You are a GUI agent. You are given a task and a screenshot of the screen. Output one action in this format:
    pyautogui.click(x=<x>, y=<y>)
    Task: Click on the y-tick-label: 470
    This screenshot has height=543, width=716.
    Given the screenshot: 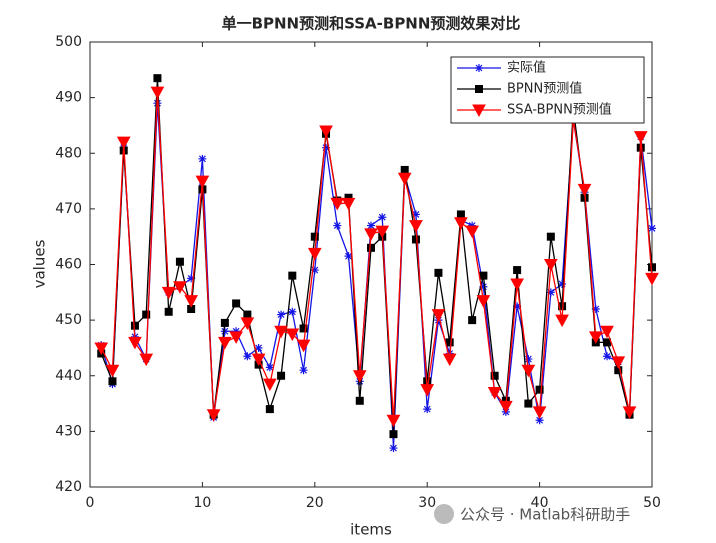 What is the action you would take?
    pyautogui.click(x=68, y=209)
    